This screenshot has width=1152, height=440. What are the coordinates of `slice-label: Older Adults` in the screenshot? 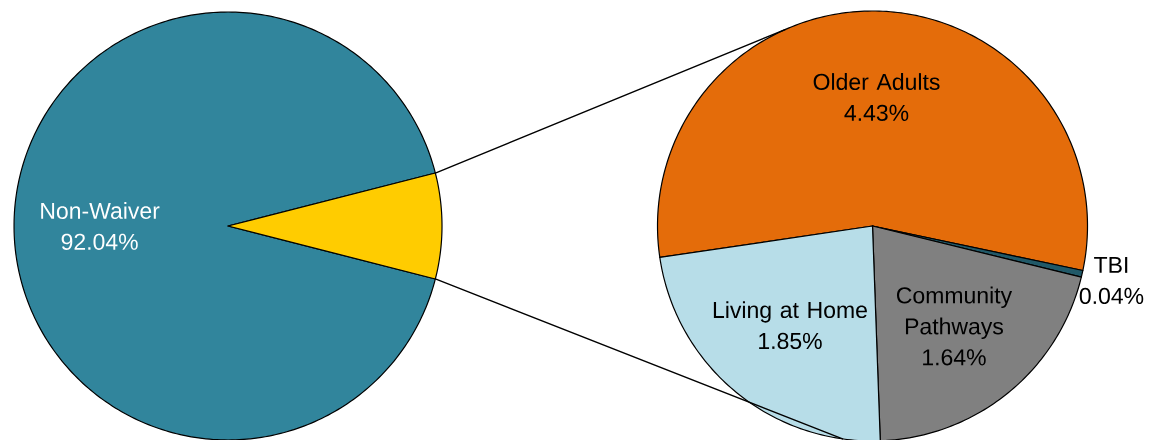 It's located at (876, 81).